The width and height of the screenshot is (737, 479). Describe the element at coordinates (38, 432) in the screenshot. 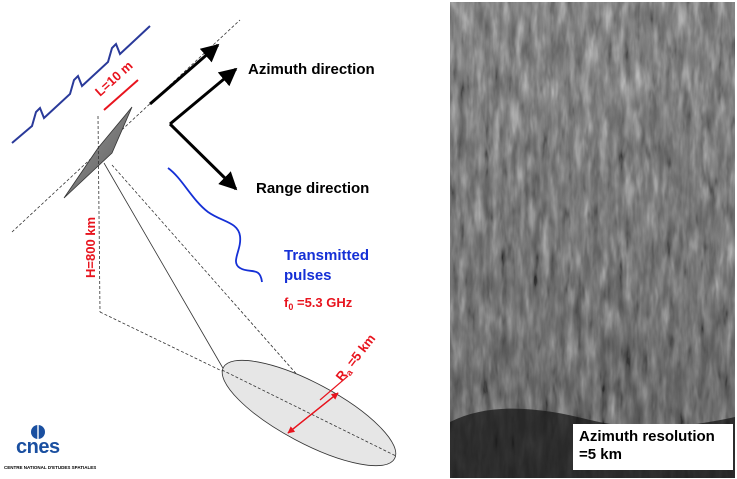

I see `cnes-logo-mark-icon` at that location.